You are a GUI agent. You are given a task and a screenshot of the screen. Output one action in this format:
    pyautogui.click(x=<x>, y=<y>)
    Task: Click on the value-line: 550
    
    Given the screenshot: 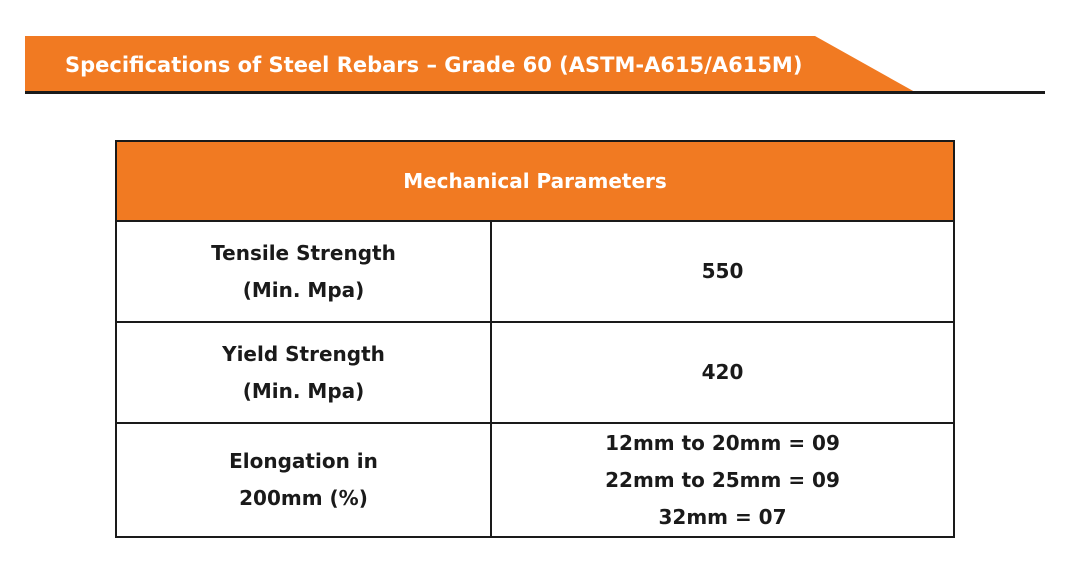 What is the action you would take?
    pyautogui.click(x=722, y=271)
    